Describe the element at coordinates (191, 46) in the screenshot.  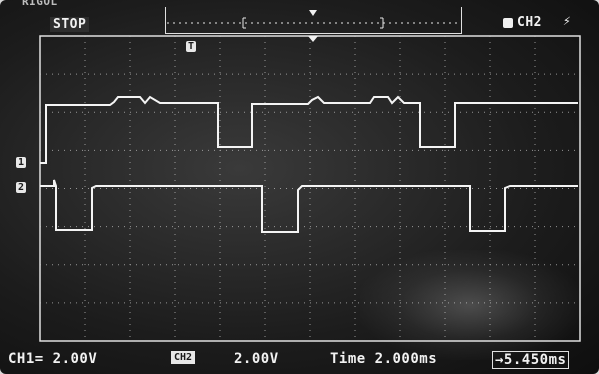
I see `trigger-position-marker: T` at that location.